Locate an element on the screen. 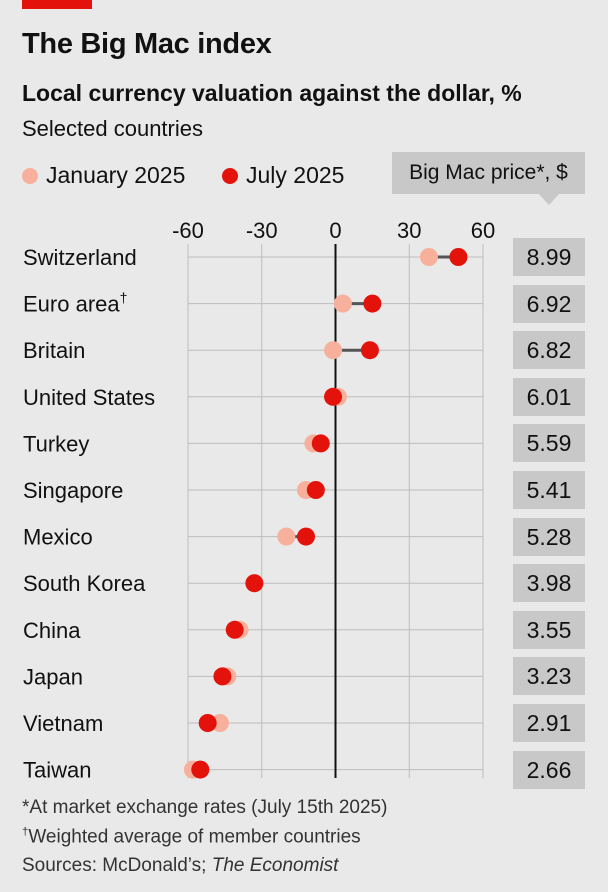 This screenshot has height=892, width=608. price-value: 3.98 is located at coordinates (549, 583).